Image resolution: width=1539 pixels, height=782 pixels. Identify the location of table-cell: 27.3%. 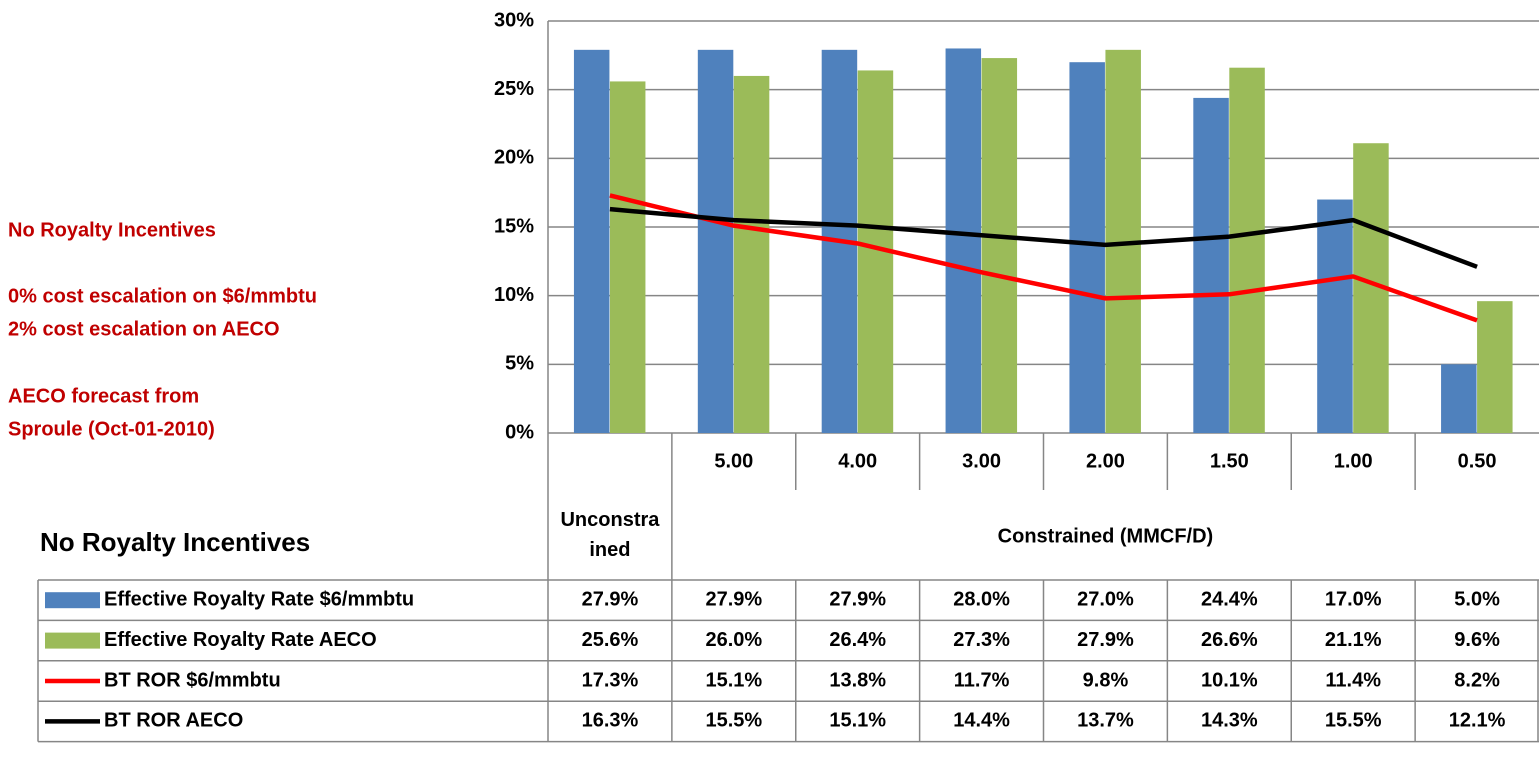
(981, 640).